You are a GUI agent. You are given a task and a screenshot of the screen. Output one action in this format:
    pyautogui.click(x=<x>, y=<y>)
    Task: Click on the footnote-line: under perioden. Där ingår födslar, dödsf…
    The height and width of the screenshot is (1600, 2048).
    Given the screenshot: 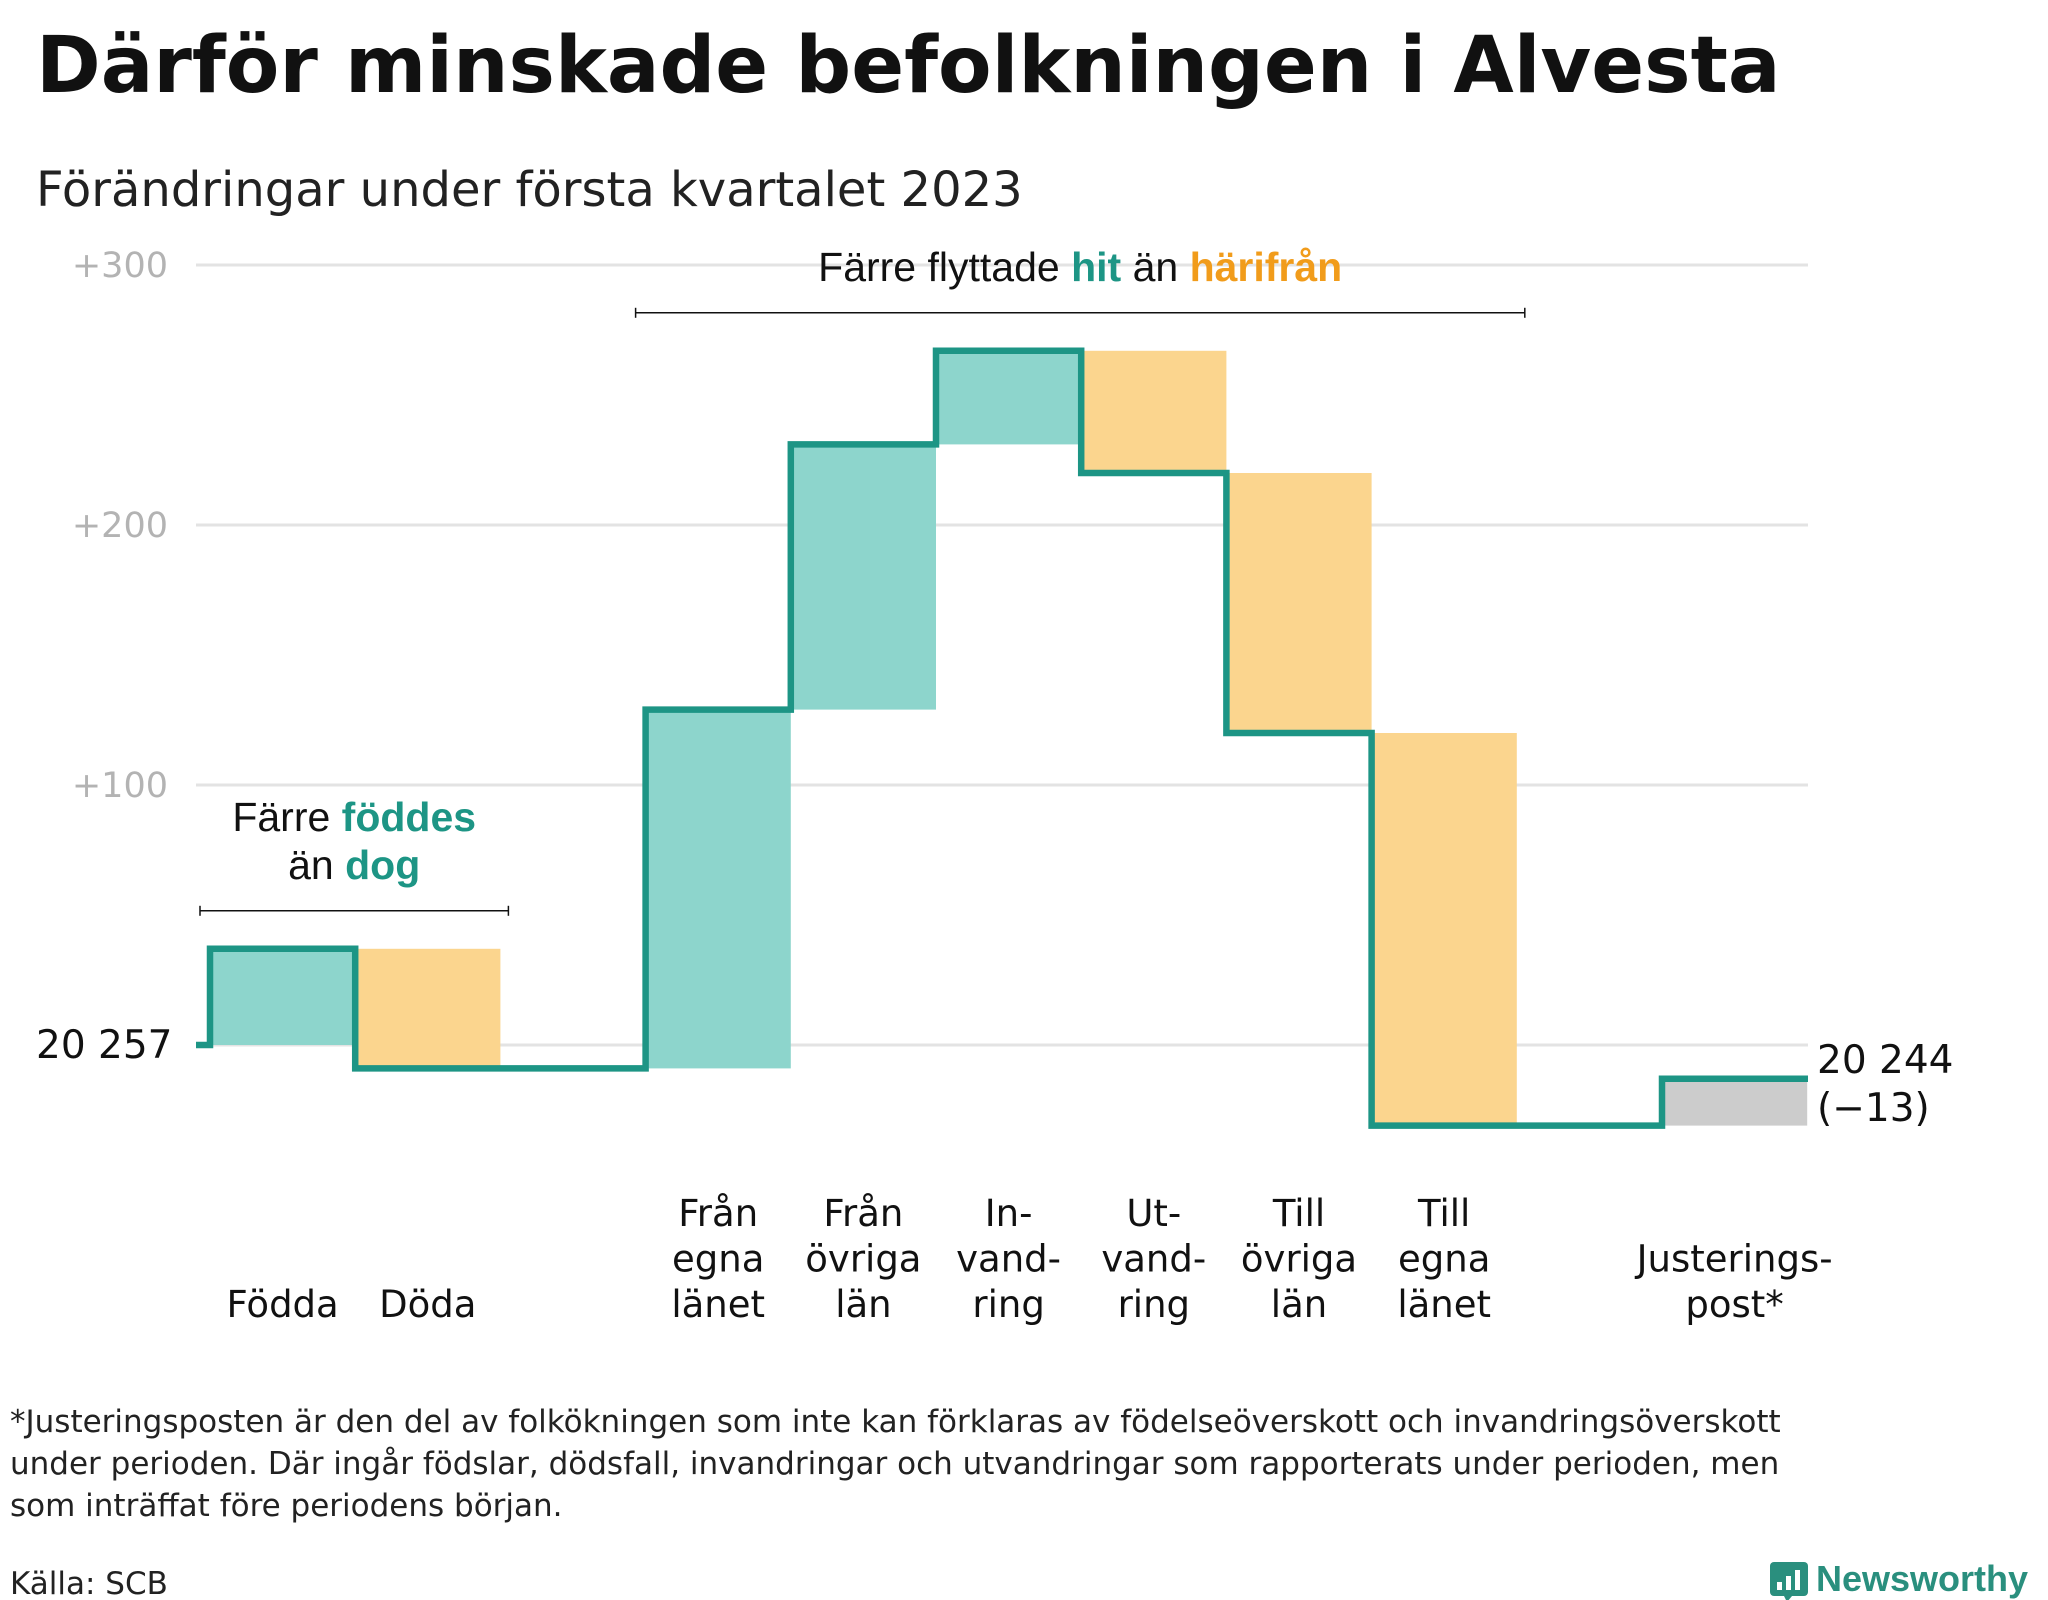 What is the action you would take?
    pyautogui.click(x=894, y=1464)
    